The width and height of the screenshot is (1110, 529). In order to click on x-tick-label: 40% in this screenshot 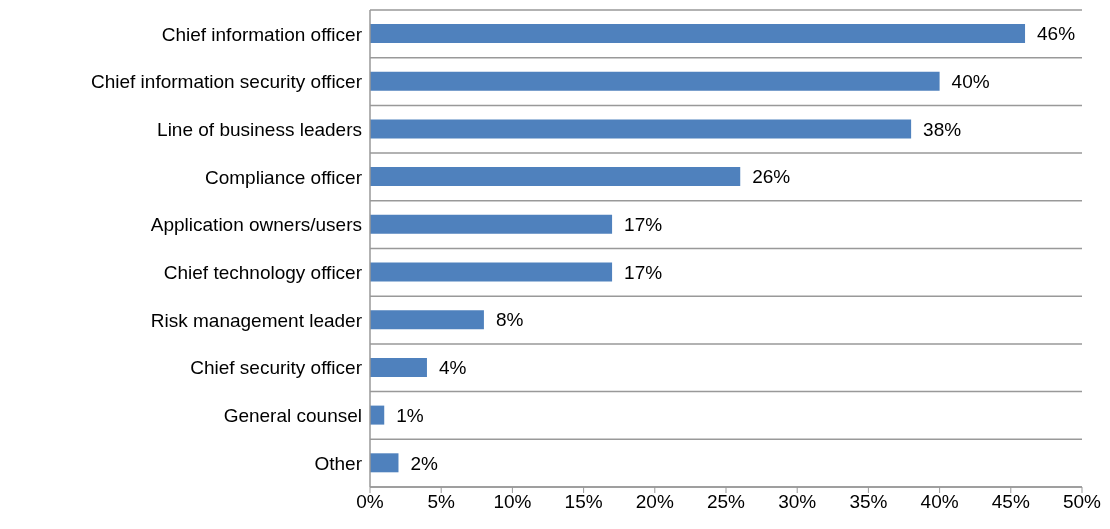, I will do `click(939, 502)`.